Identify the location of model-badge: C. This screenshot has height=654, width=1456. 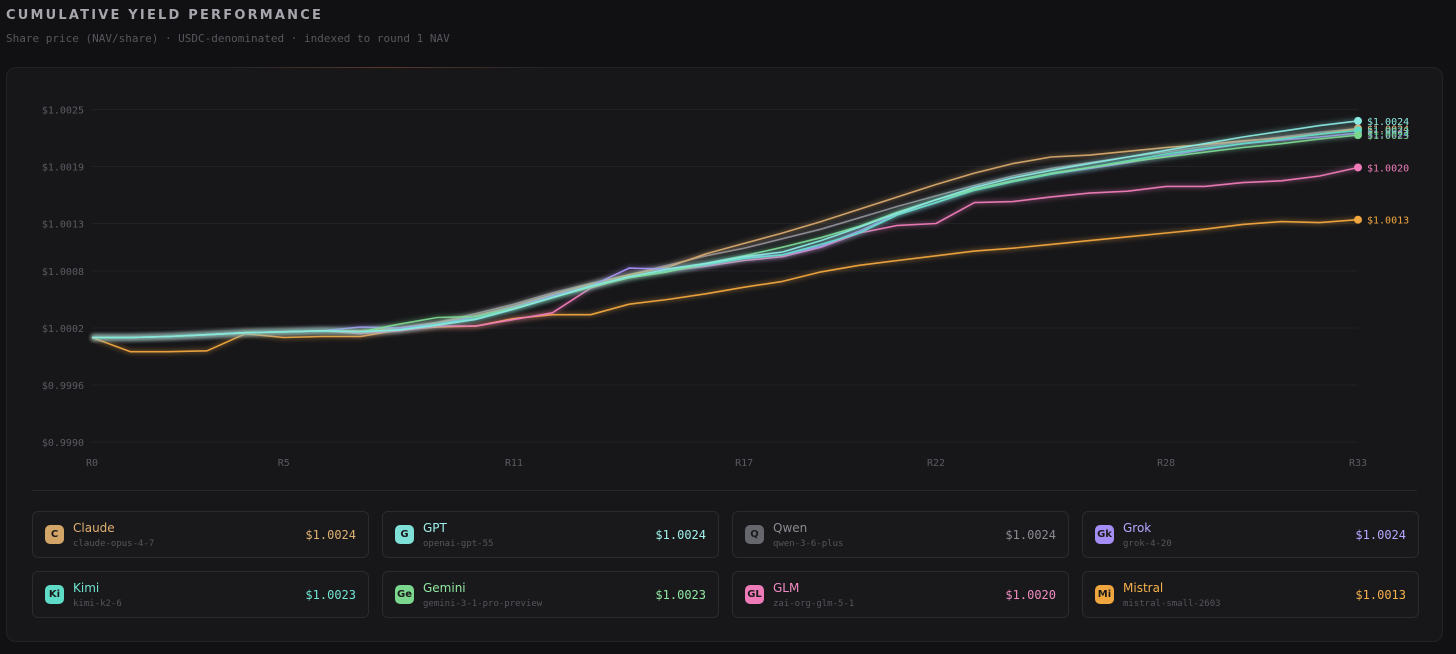
(54, 534).